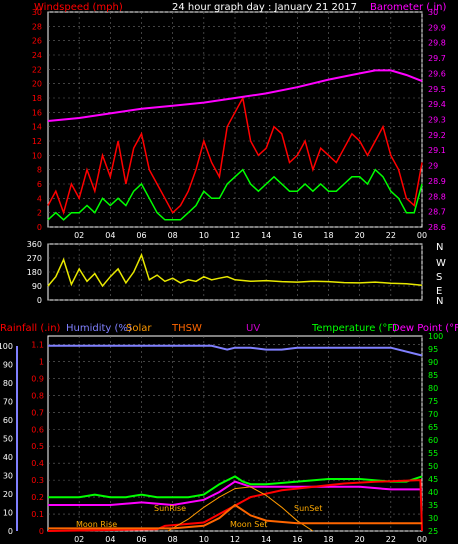 The width and height of the screenshot is (458, 544). What do you see at coordinates (433, 414) in the screenshot?
I see `temperature-tick-label: 70` at bounding box center [433, 414].